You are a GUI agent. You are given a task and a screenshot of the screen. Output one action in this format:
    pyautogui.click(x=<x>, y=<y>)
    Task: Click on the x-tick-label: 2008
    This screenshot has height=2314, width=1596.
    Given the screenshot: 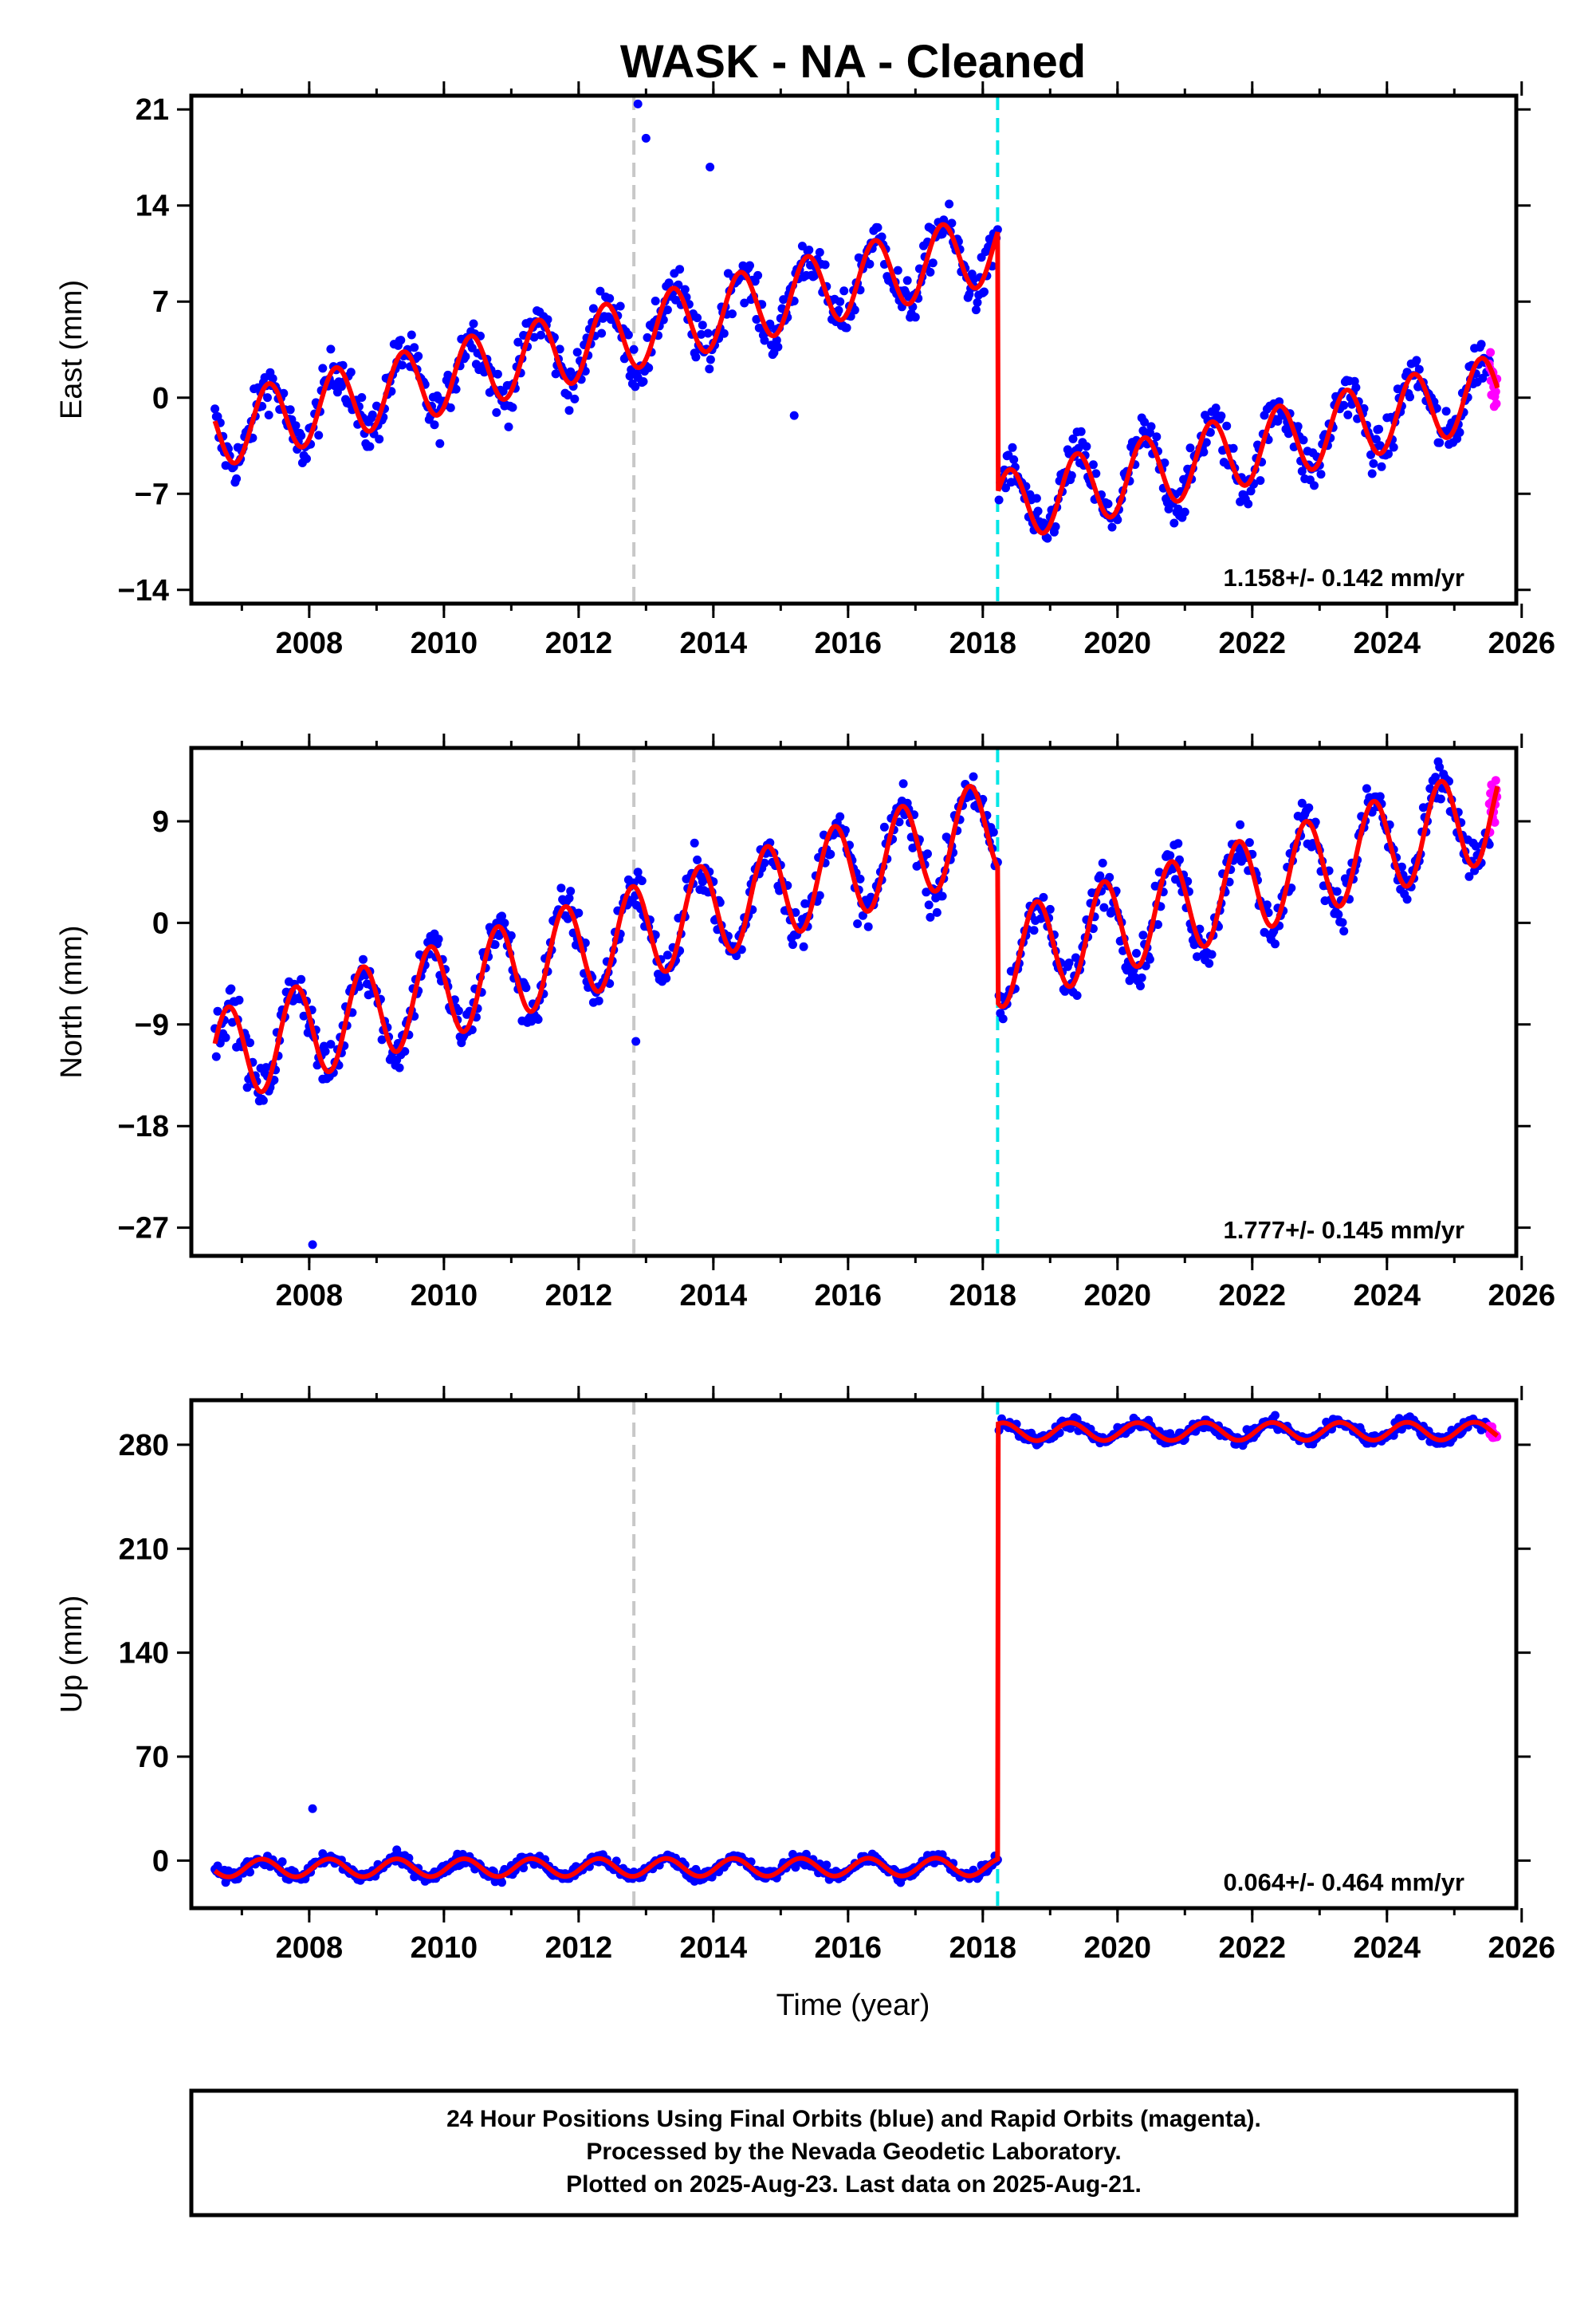 What is the action you would take?
    pyautogui.click(x=310, y=1296)
    